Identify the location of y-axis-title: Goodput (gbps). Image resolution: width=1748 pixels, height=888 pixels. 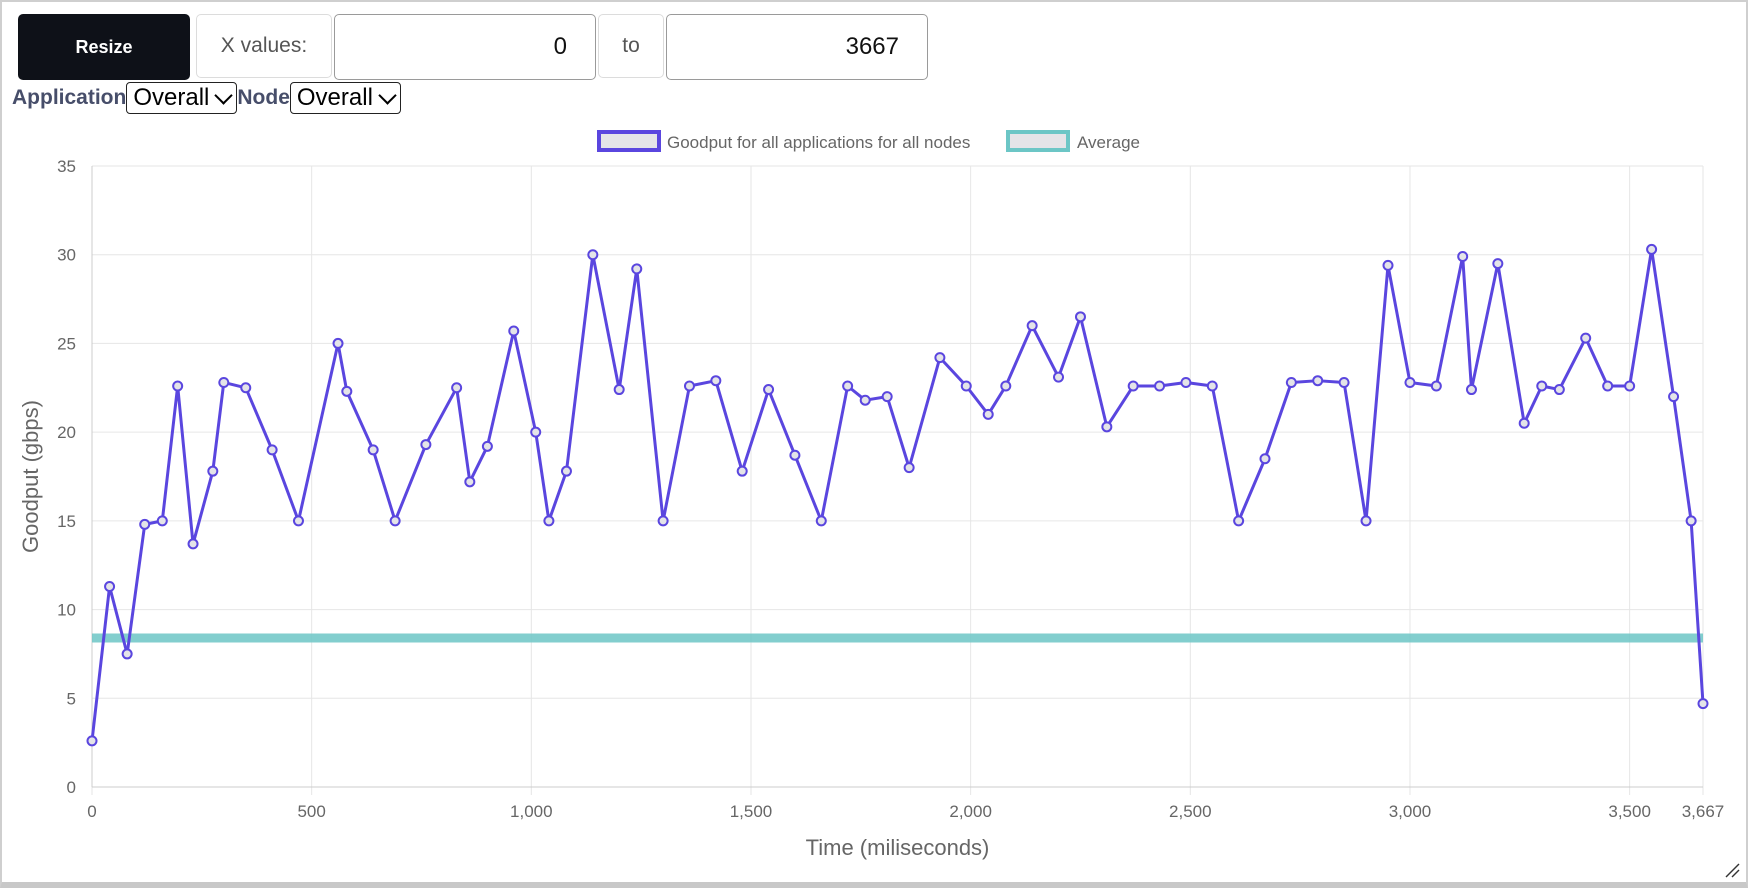
(30, 476).